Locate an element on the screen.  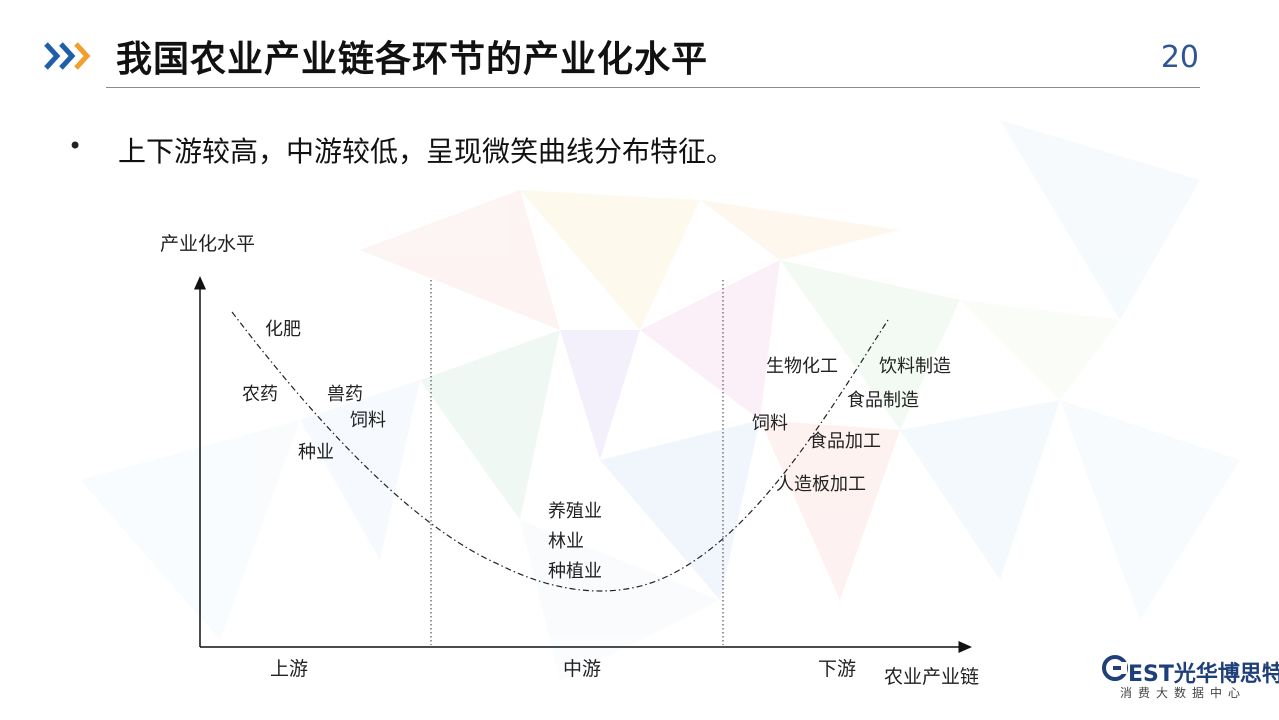
label-forestry: 林业 is located at coordinates (566, 541).